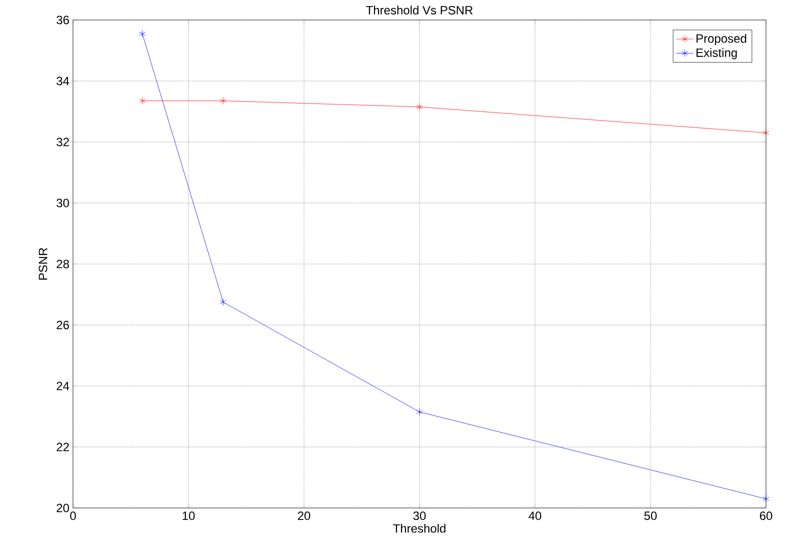 Image resolution: width=812 pixels, height=537 pixels. Describe the element at coordinates (63, 508) in the screenshot. I see `y-tick-label: 20` at that location.